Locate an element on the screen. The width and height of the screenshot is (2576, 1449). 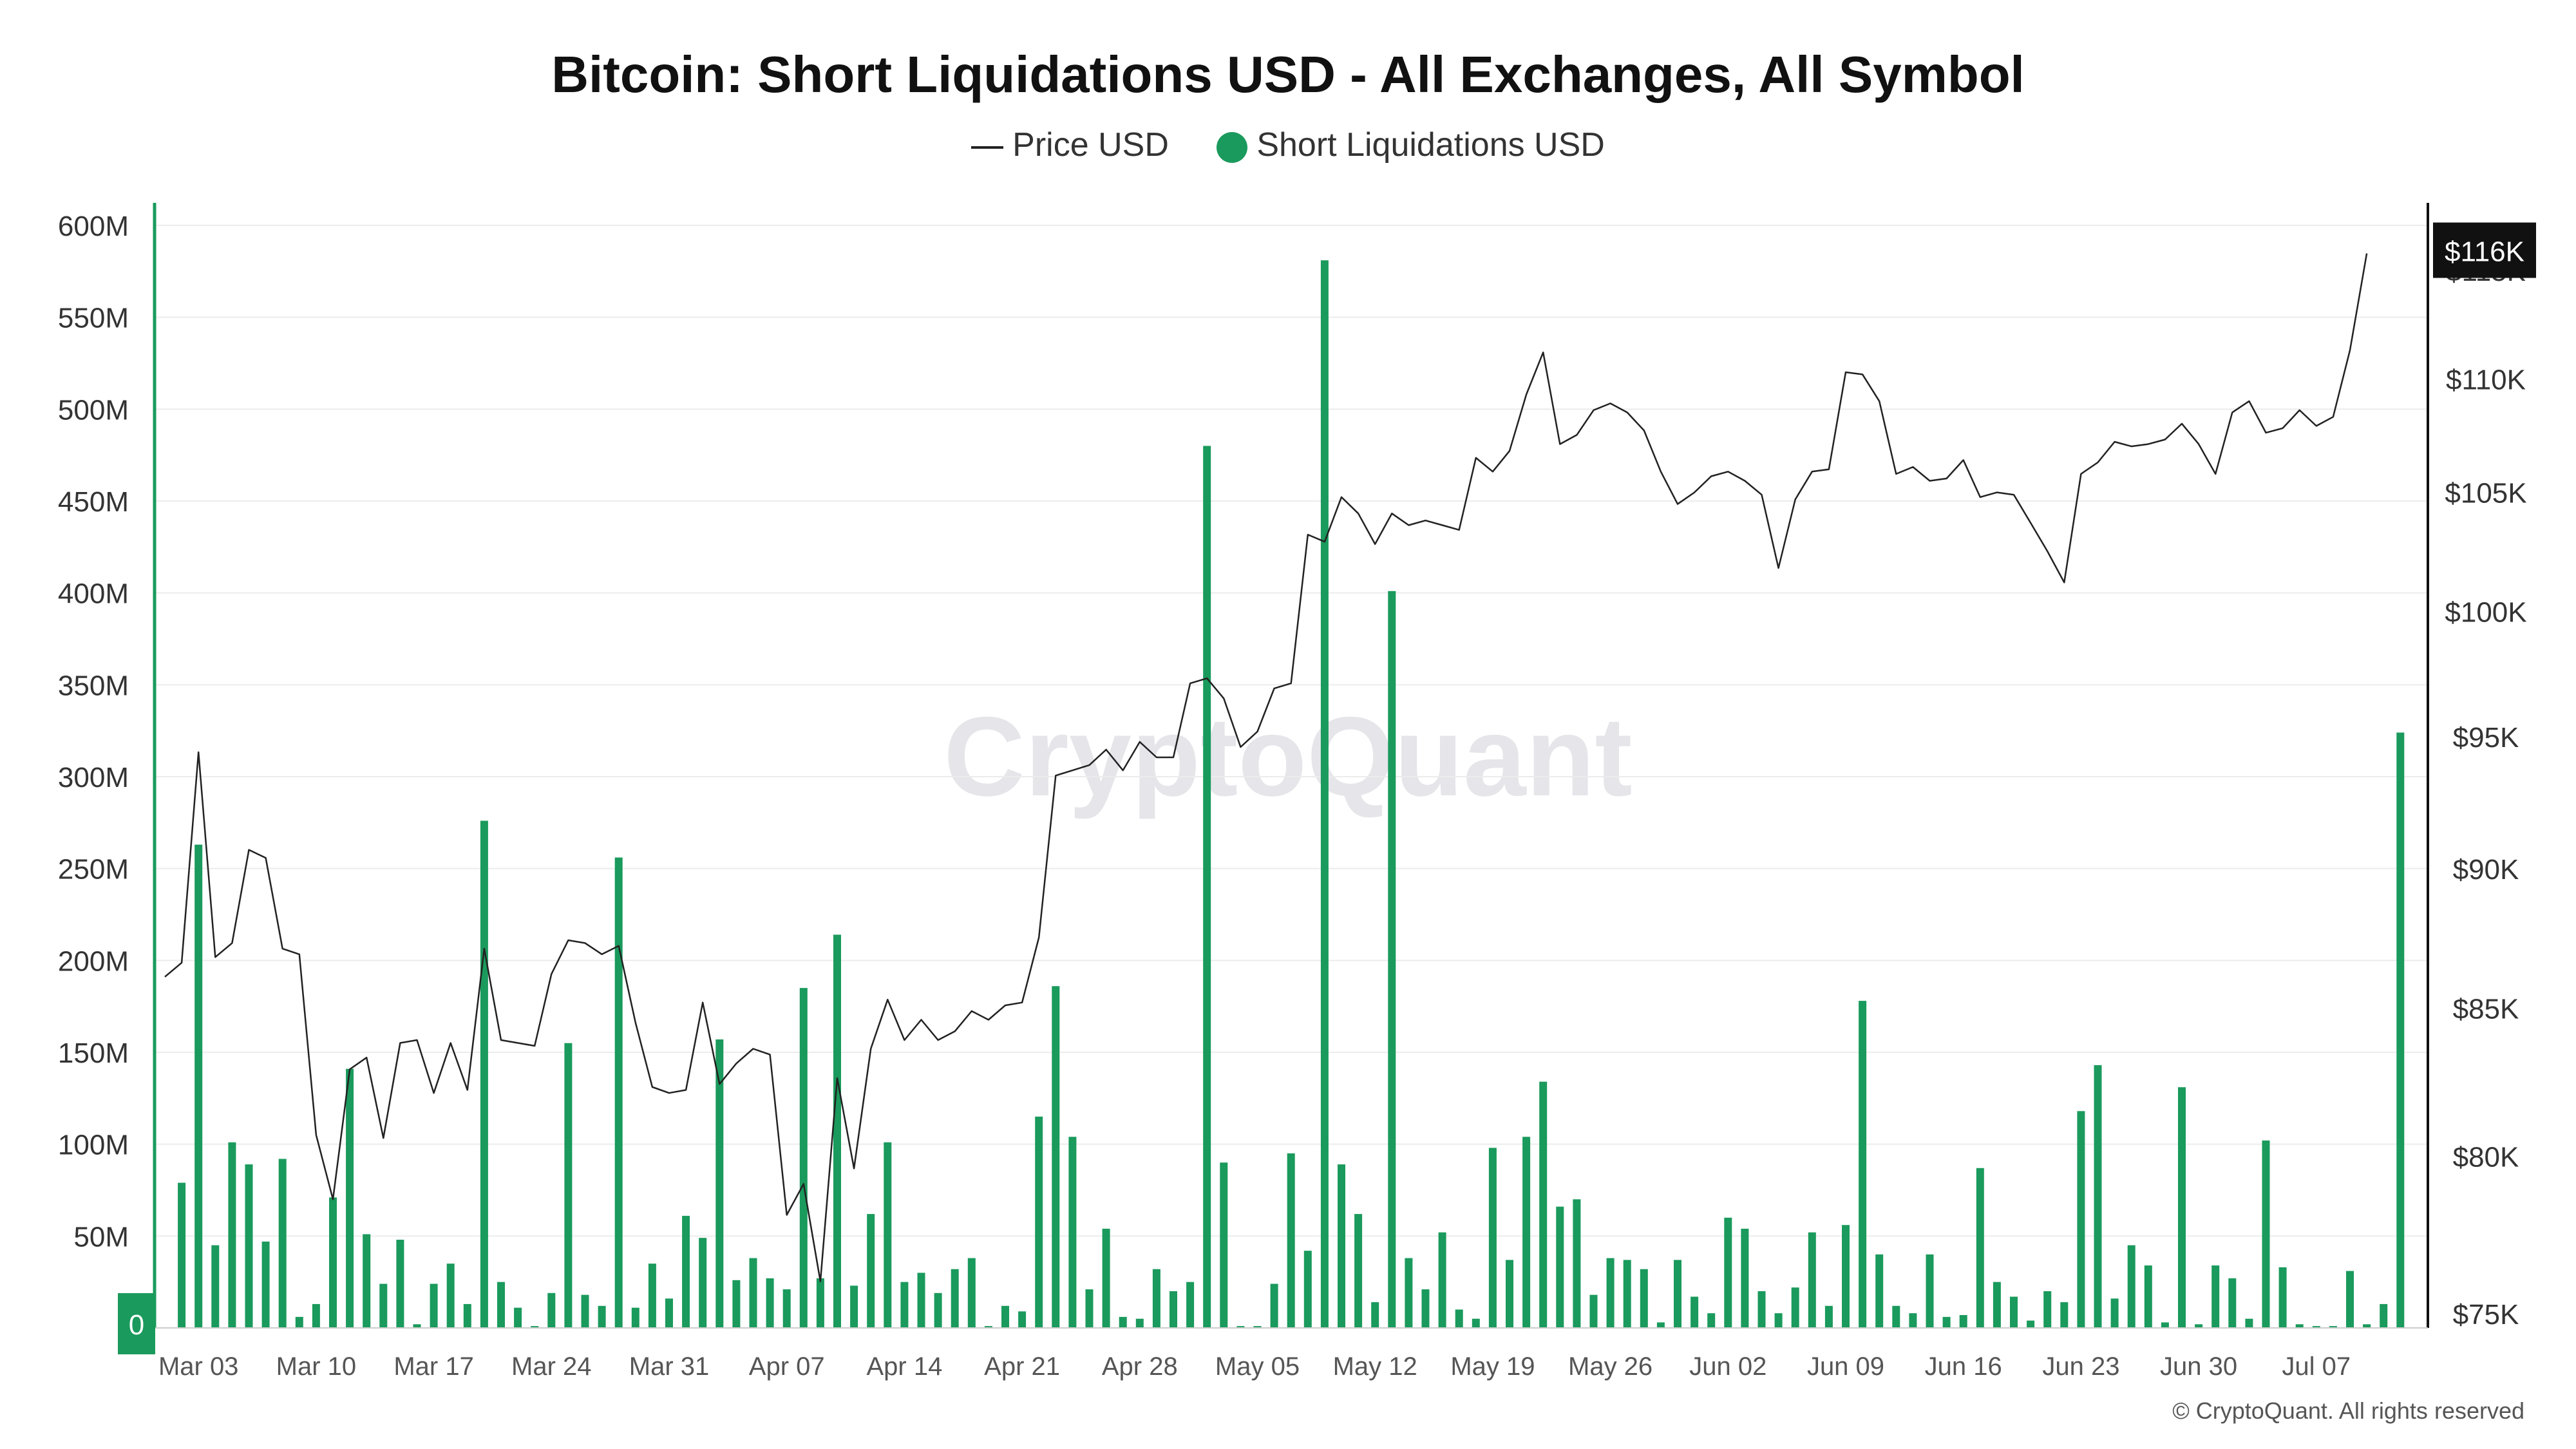
legend-item-short-liquidations: Short Liquidations USD is located at coordinates (1411, 145).